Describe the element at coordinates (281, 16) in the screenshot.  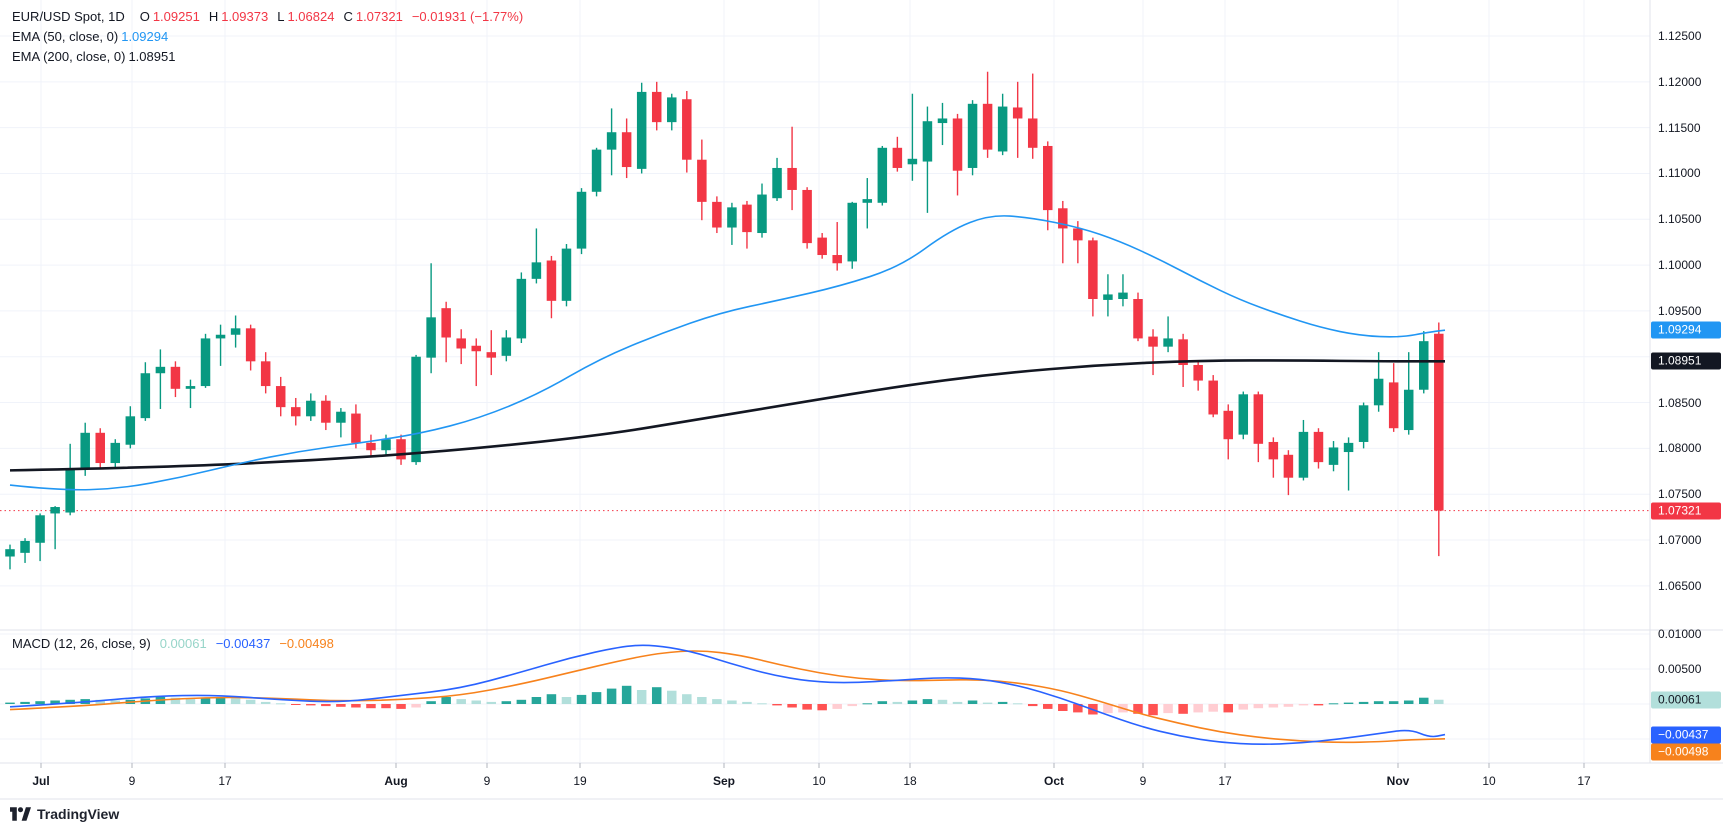
I see `low-label: L` at that location.